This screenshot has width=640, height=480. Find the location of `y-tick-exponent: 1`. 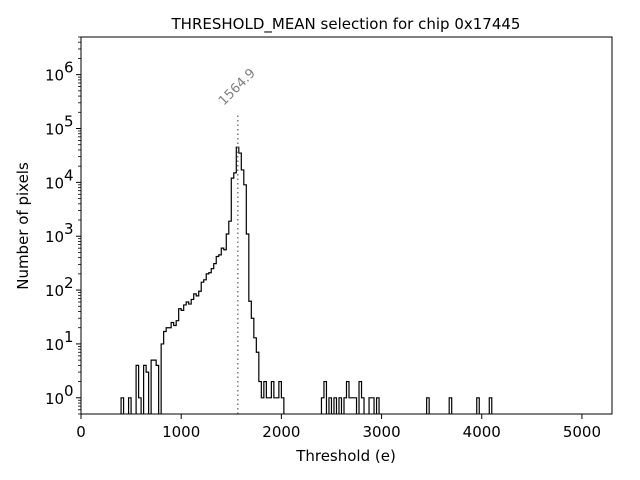

y-tick-exponent: 1 is located at coordinates (69, 337).